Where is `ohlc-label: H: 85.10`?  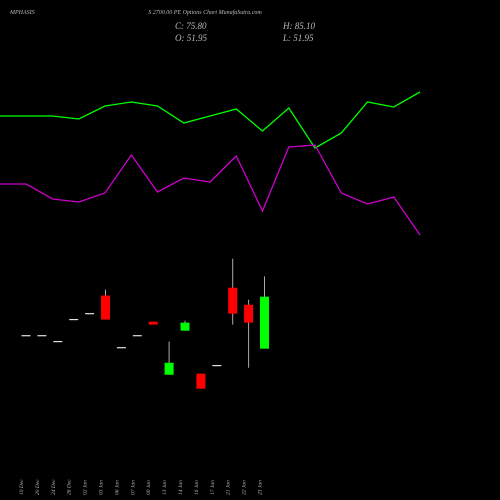
ohlc-label: H: 85.10 is located at coordinates (298, 26).